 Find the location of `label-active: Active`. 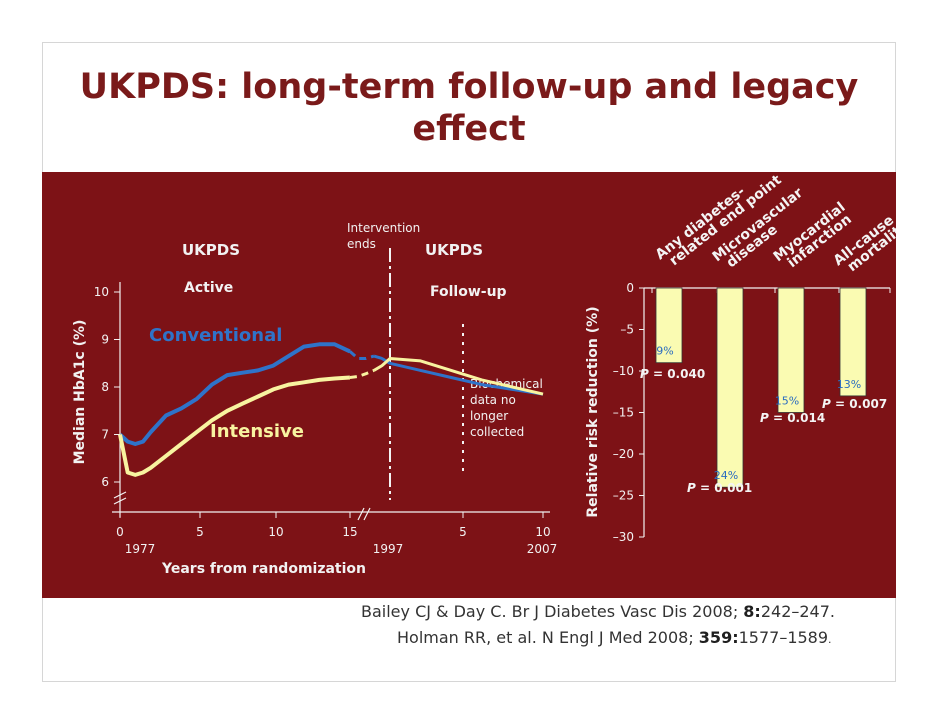

label-active: Active is located at coordinates (208, 288).